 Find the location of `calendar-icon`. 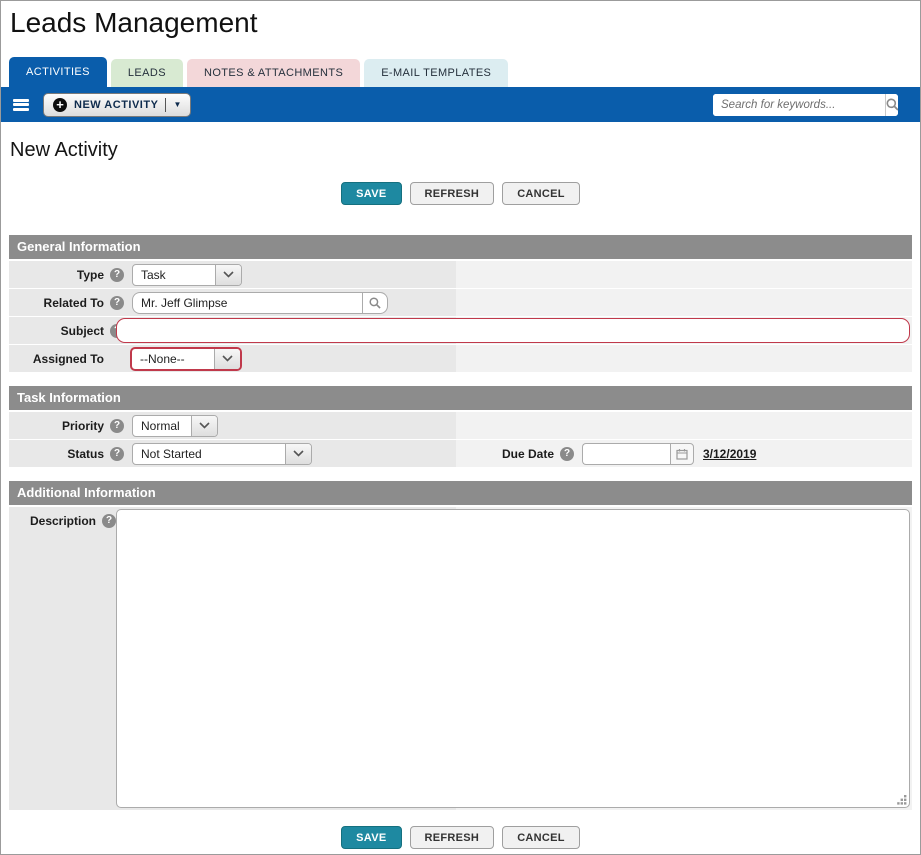

calendar-icon is located at coordinates (682, 453).